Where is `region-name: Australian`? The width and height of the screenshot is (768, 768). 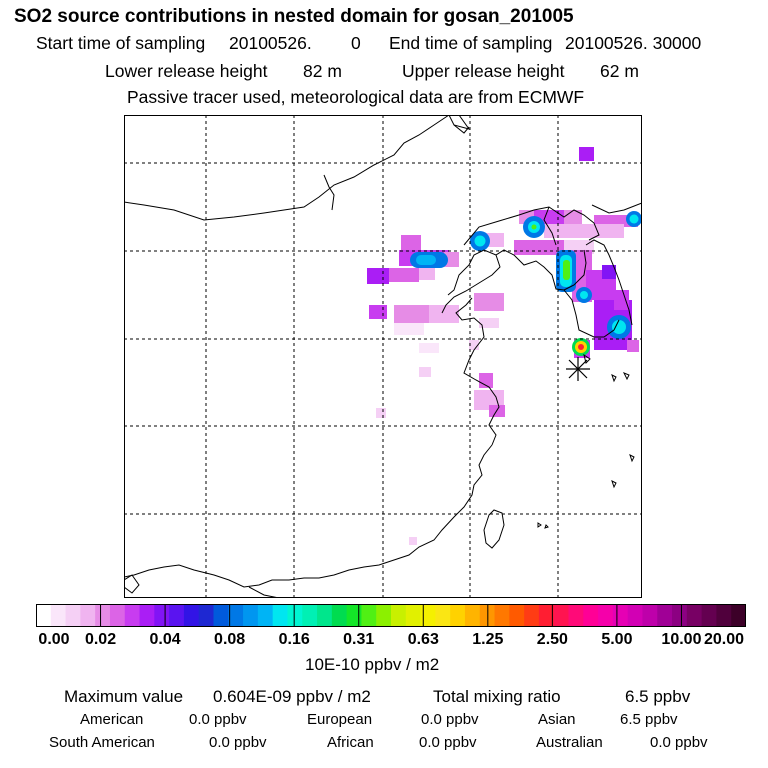
region-name: Australian is located at coordinates (569, 742).